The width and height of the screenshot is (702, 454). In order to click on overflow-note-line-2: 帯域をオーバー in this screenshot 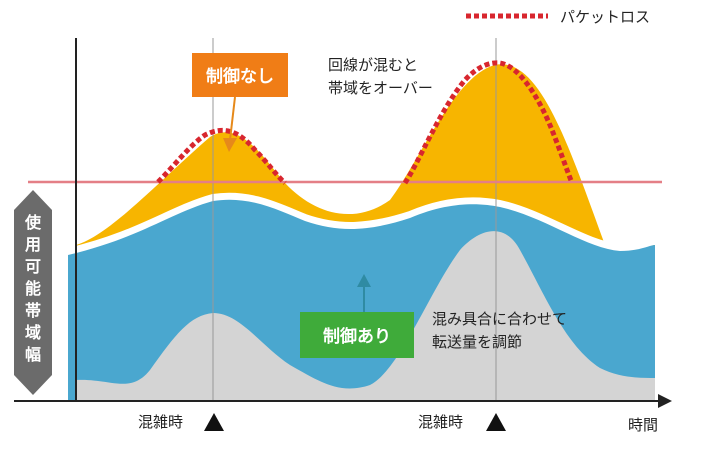, I will do `click(380, 88)`.